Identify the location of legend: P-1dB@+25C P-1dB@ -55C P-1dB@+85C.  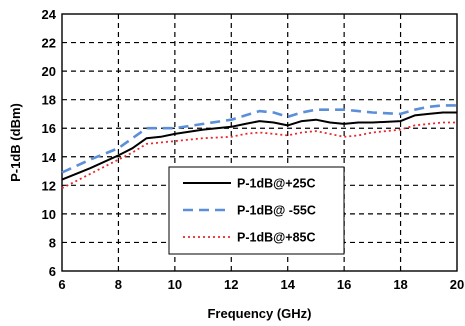
(256, 210).